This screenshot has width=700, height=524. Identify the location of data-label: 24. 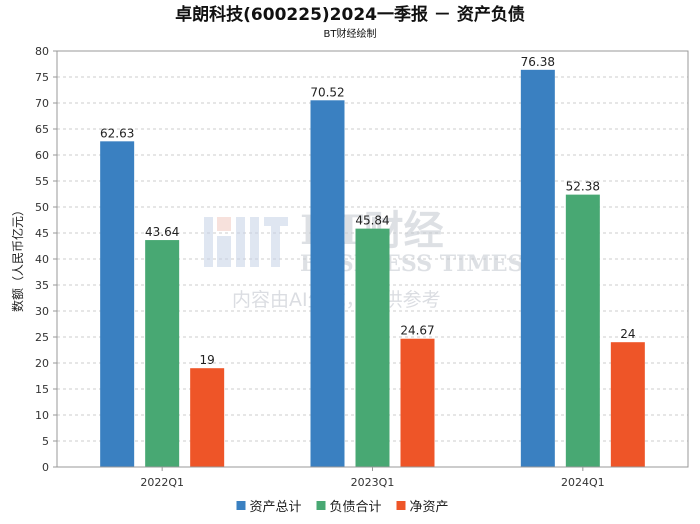
(627, 334).